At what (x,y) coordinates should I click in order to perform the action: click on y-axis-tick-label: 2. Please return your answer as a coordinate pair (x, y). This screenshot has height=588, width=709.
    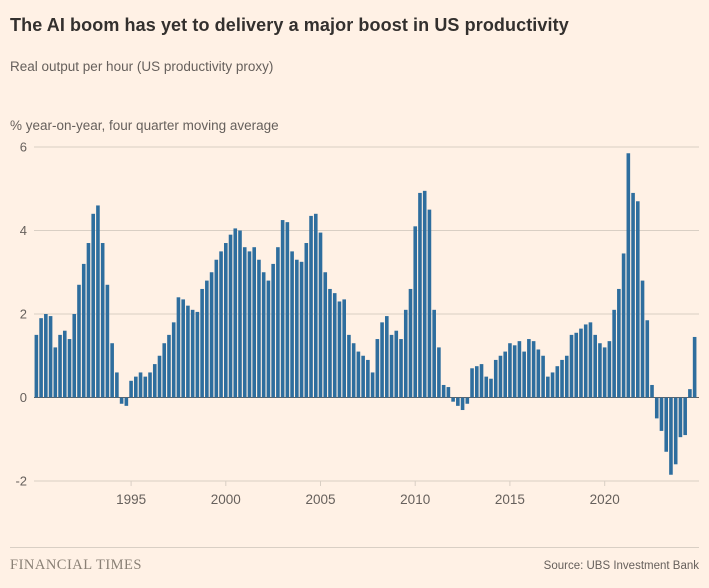
    Looking at the image, I should click on (23, 313).